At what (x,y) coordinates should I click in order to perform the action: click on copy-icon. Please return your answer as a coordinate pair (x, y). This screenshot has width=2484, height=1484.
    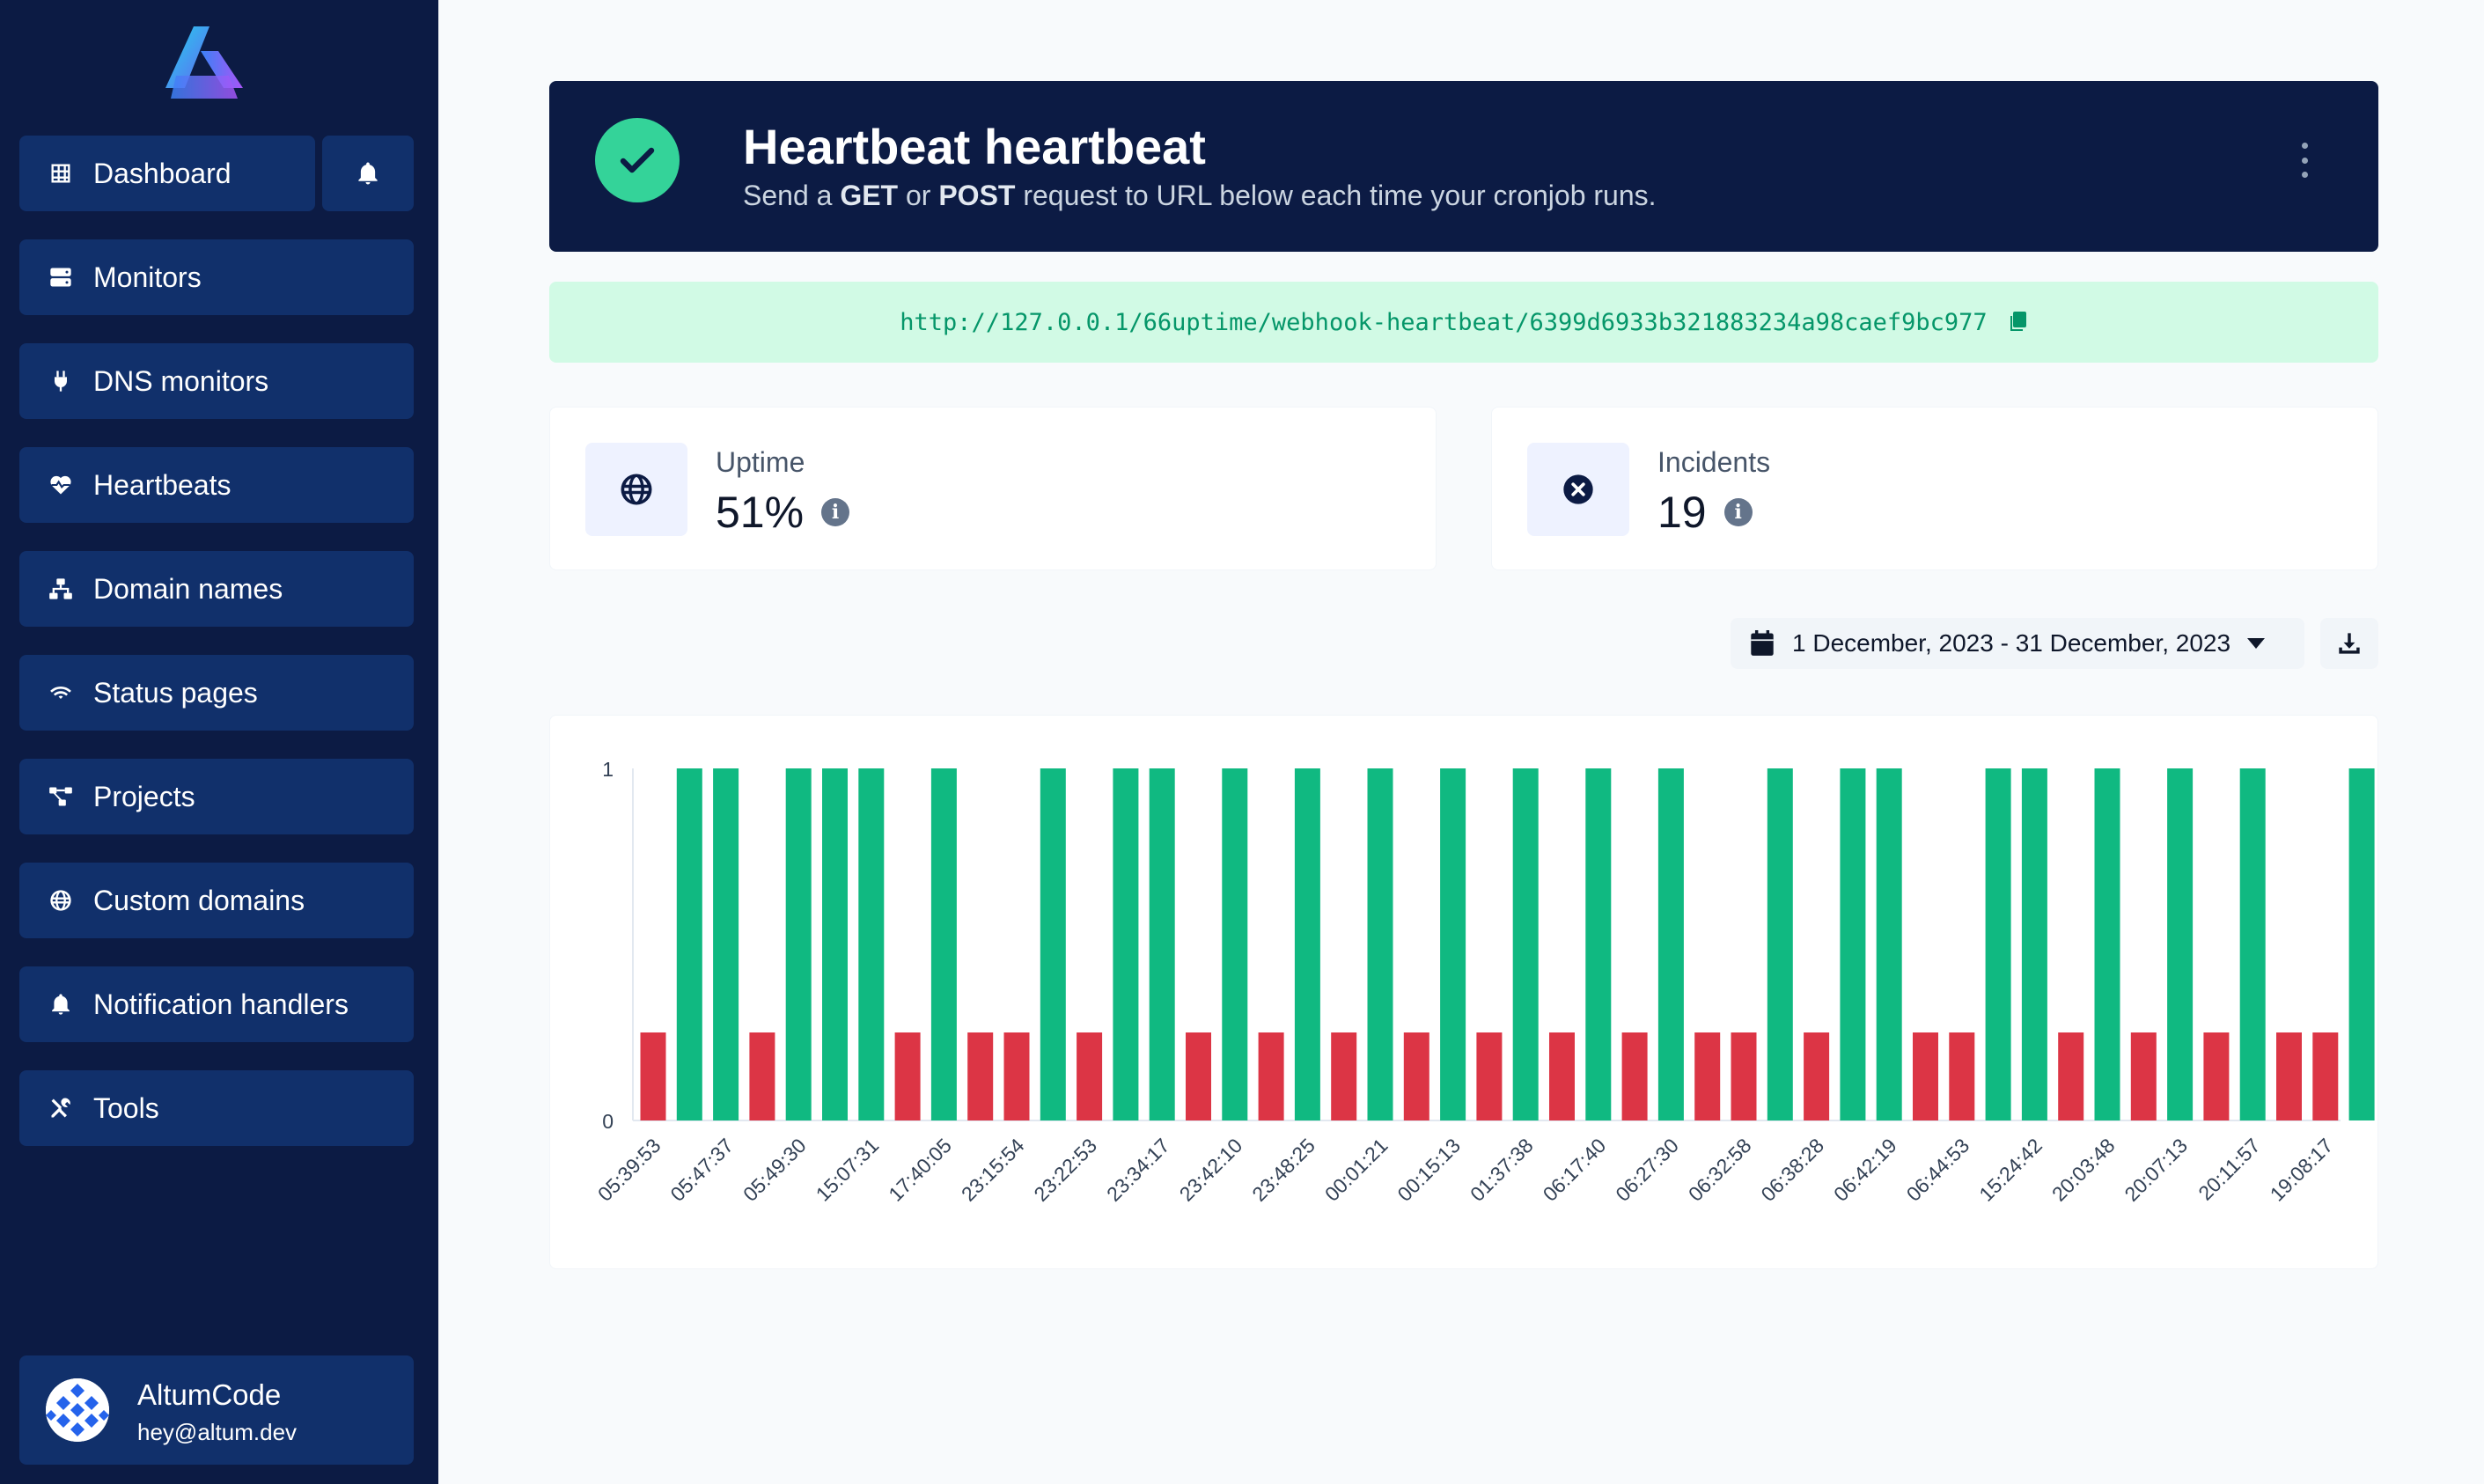
    Looking at the image, I should click on (2017, 322).